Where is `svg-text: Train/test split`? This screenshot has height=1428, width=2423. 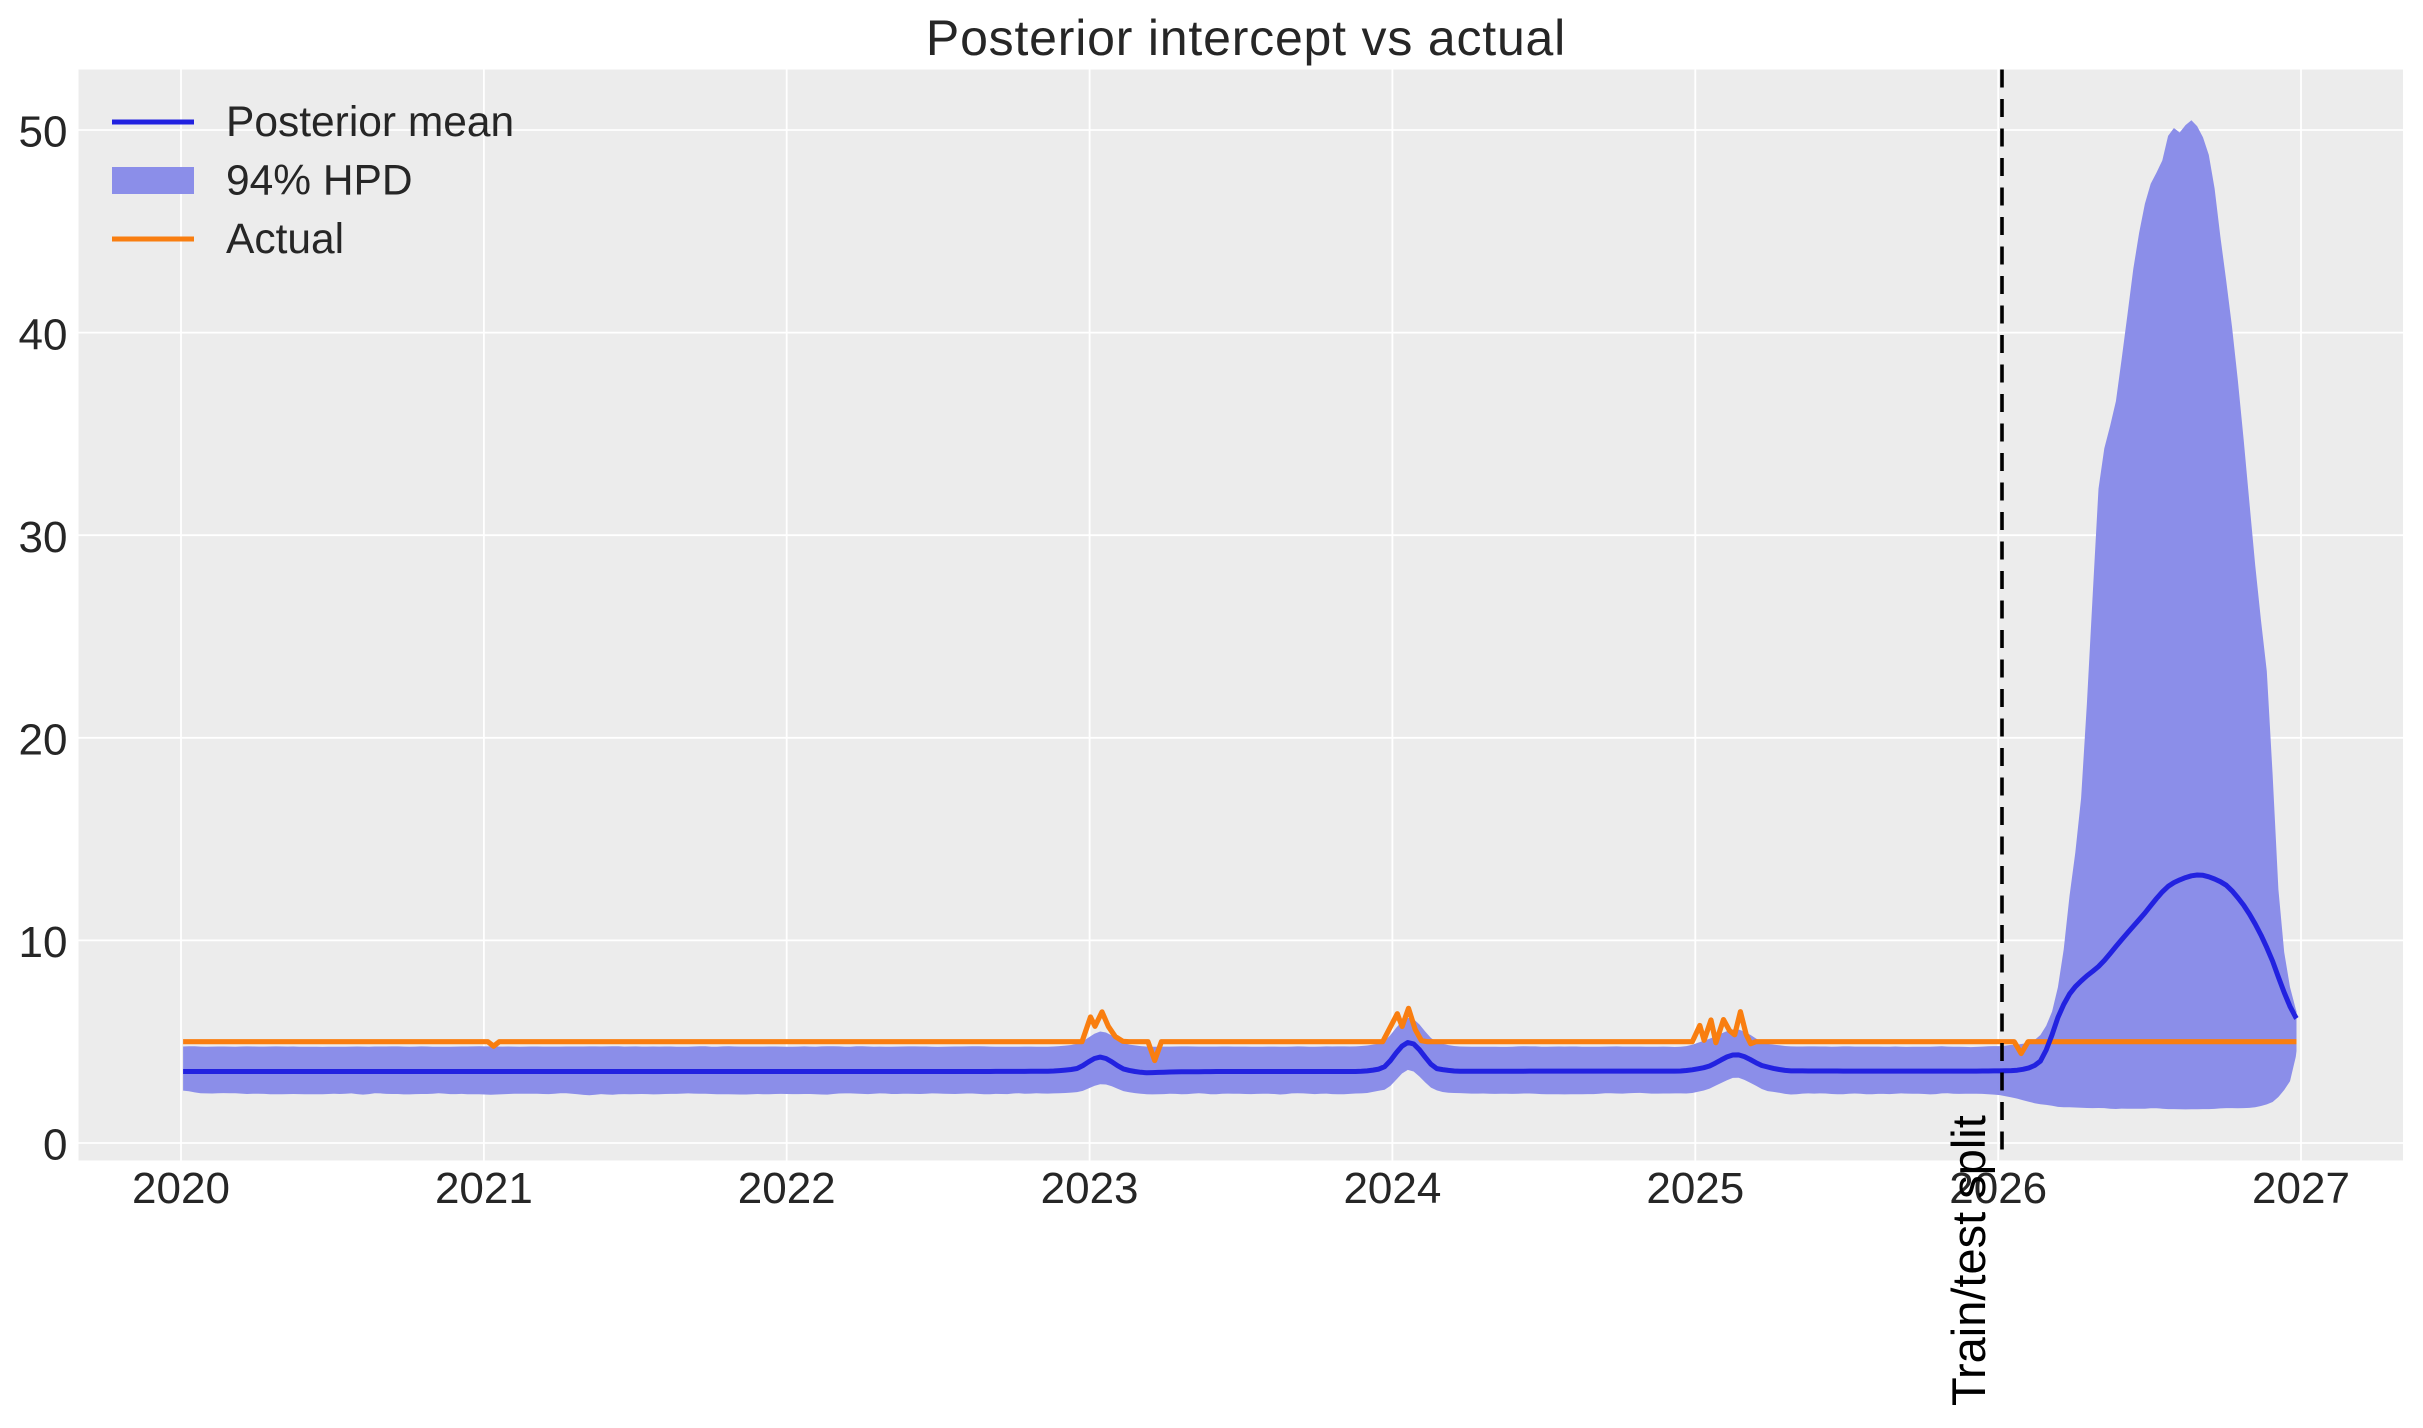
svg-text: Train/test split is located at coordinates (1968, 1260).